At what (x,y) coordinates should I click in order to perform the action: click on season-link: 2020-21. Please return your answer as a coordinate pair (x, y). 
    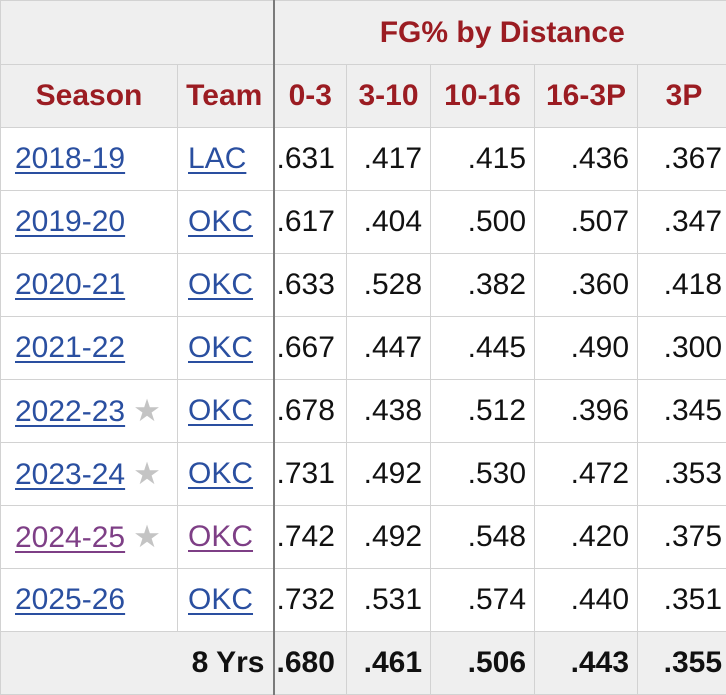
    Looking at the image, I should click on (70, 284).